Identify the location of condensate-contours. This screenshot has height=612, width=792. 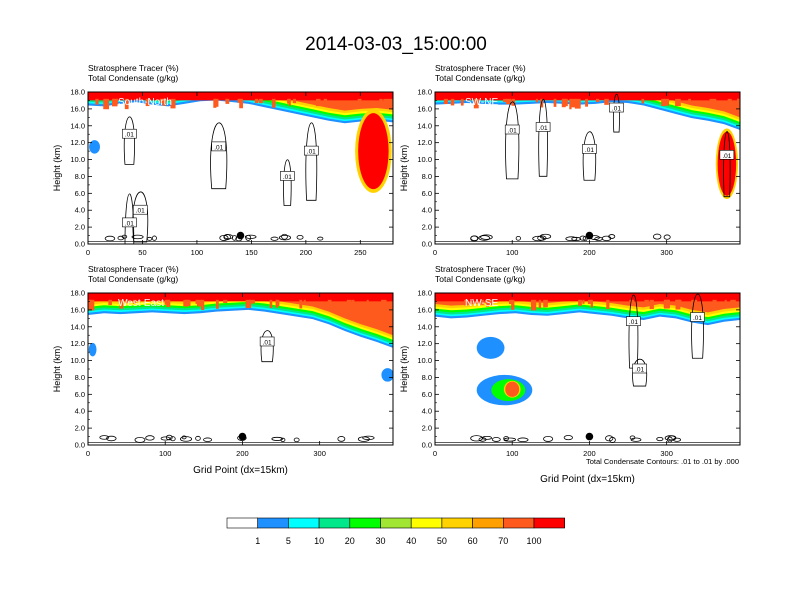
(240, 180).